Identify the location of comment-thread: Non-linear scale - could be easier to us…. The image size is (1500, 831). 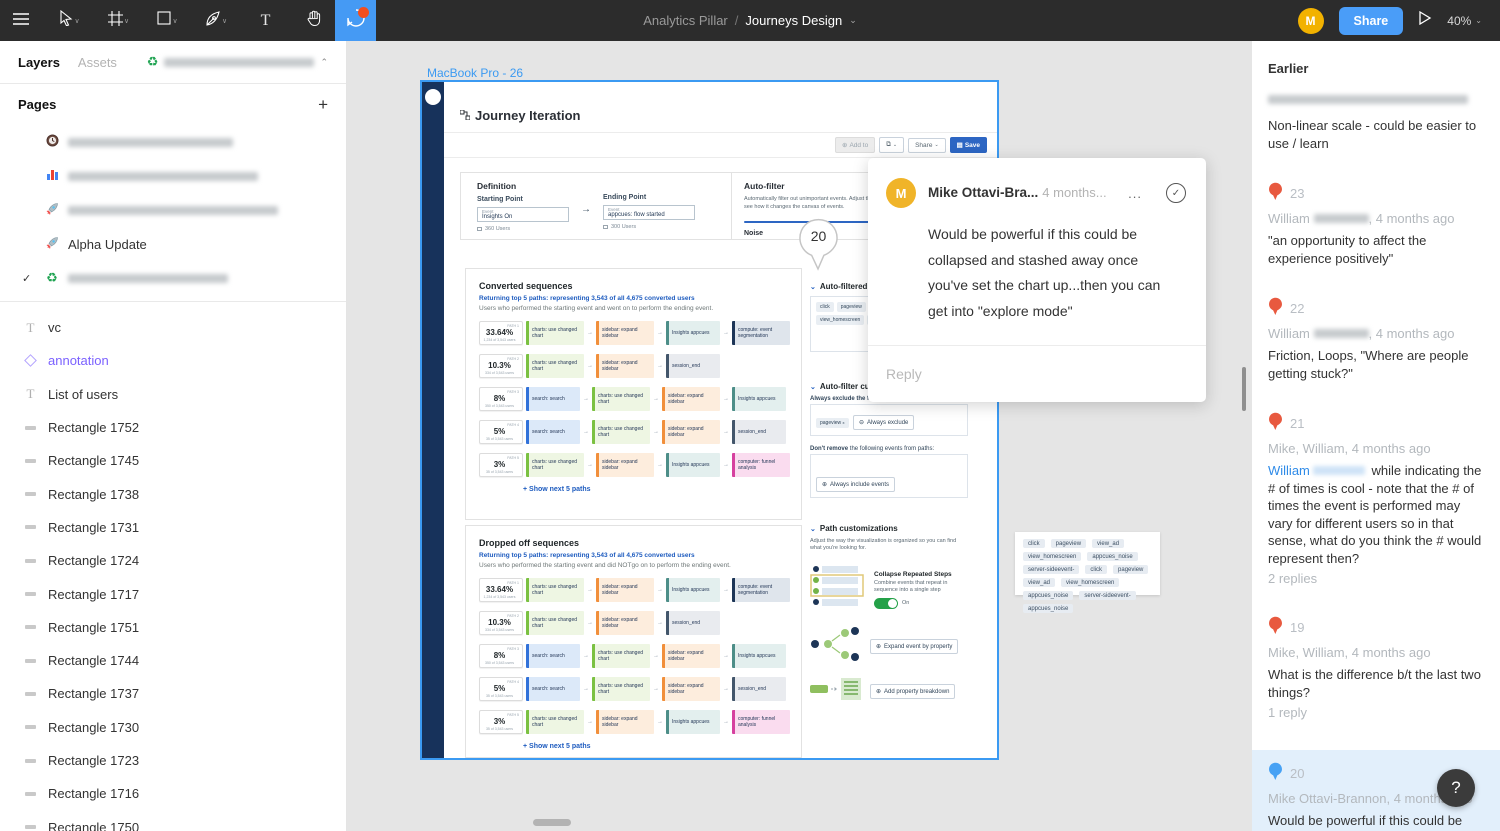
(1376, 122).